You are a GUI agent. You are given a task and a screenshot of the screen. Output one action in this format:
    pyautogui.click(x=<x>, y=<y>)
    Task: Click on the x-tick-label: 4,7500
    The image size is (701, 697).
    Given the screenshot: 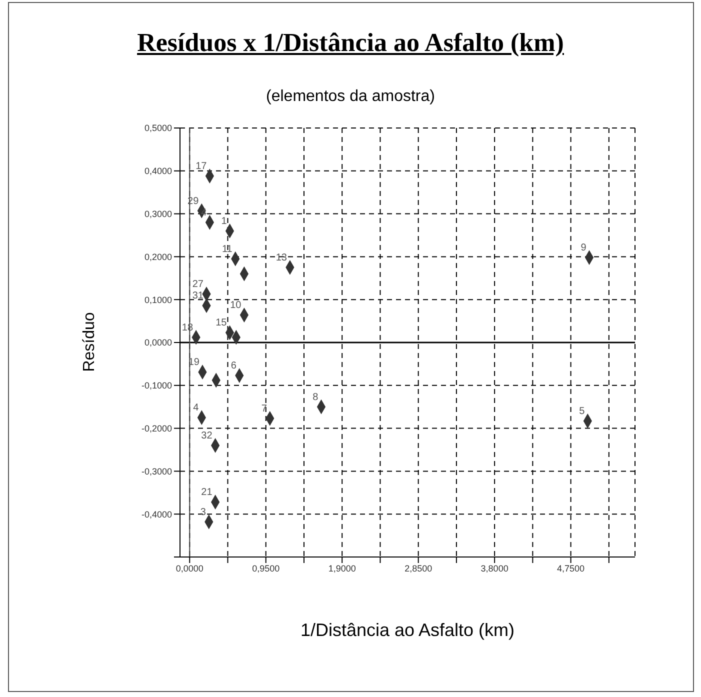 What is the action you would take?
    pyautogui.click(x=571, y=568)
    